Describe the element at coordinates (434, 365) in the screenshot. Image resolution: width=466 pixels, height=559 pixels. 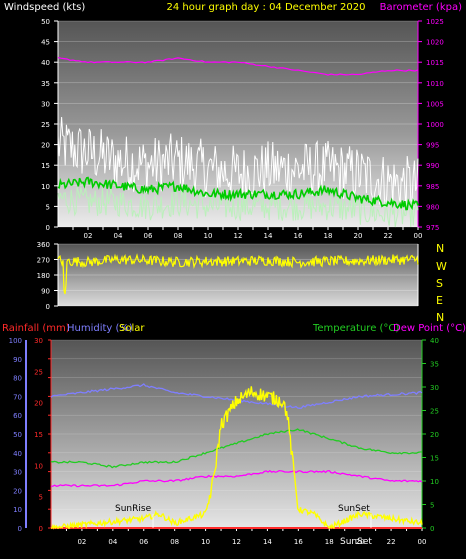
I see `temp-tick-label: 35` at that location.